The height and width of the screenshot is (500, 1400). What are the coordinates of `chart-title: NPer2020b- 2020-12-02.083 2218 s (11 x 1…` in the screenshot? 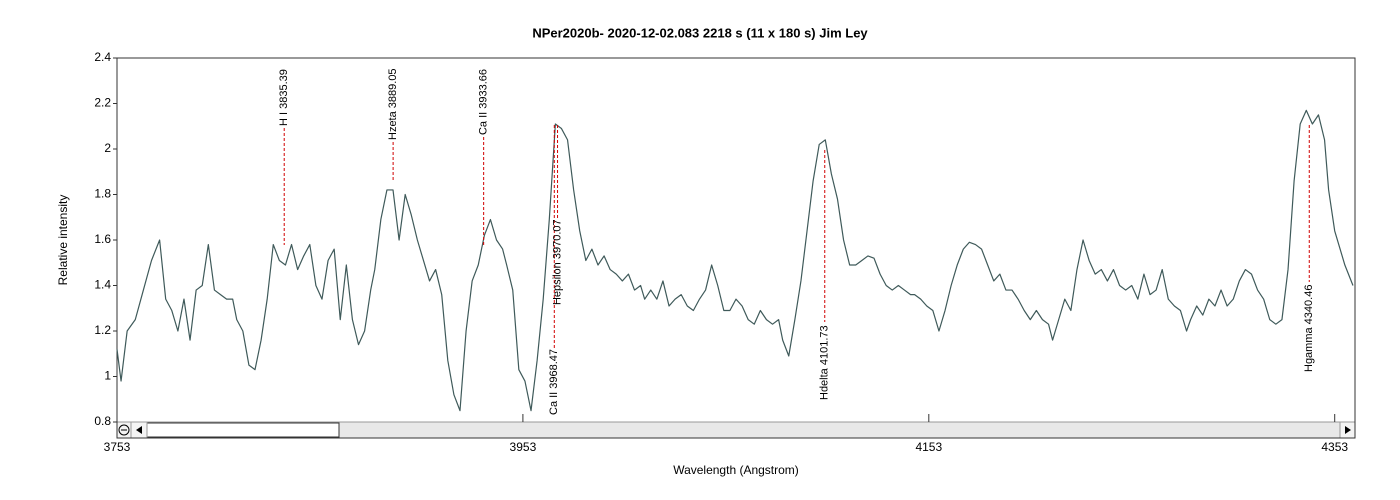 It's located at (700, 32).